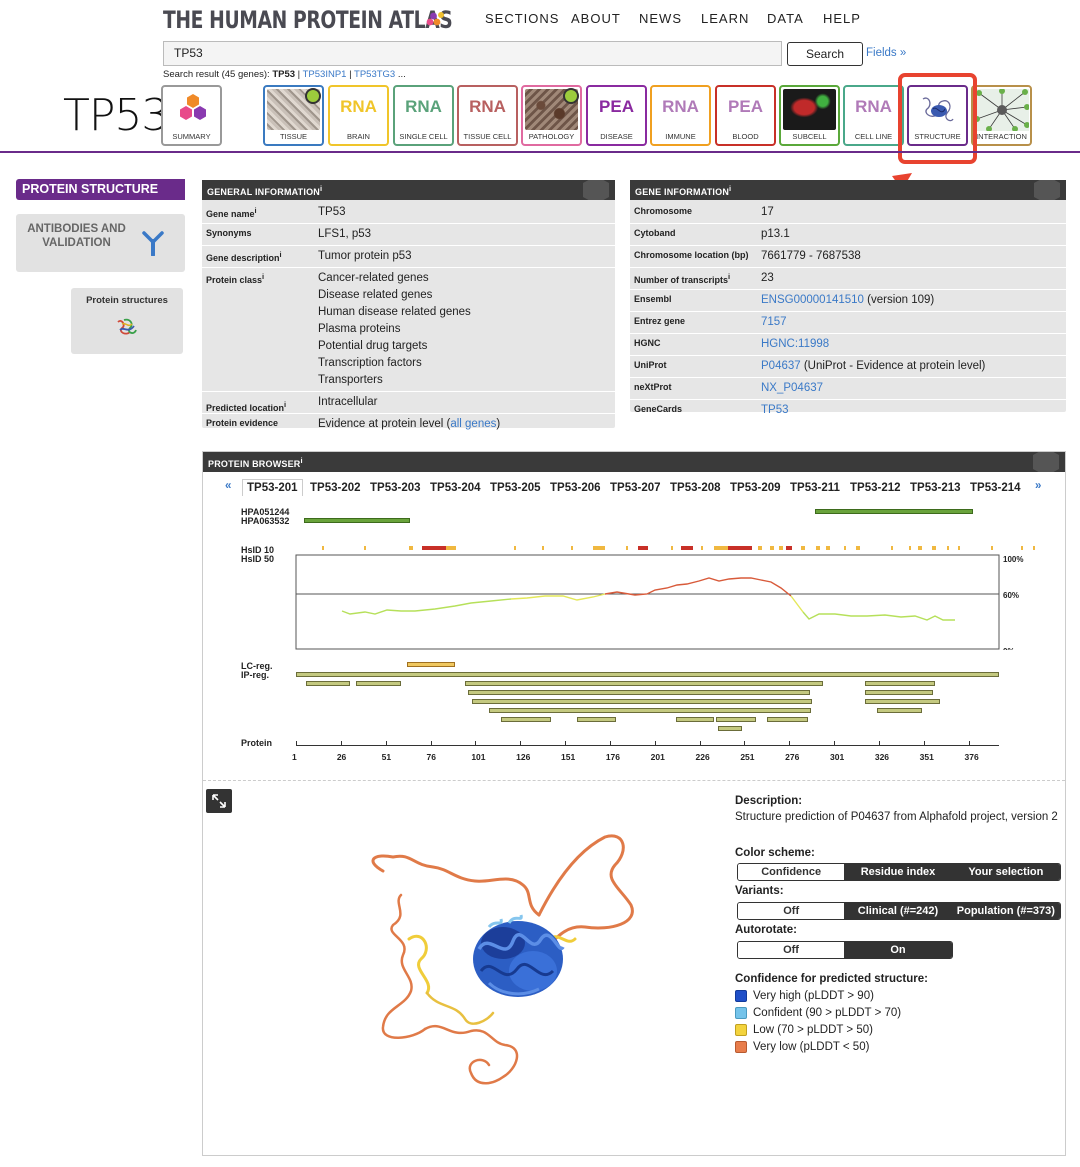 This screenshot has height=1167, width=1080. Describe the element at coordinates (1005, 872) in the screenshot. I see `color-scheme-your-selection: Your selection` at that location.